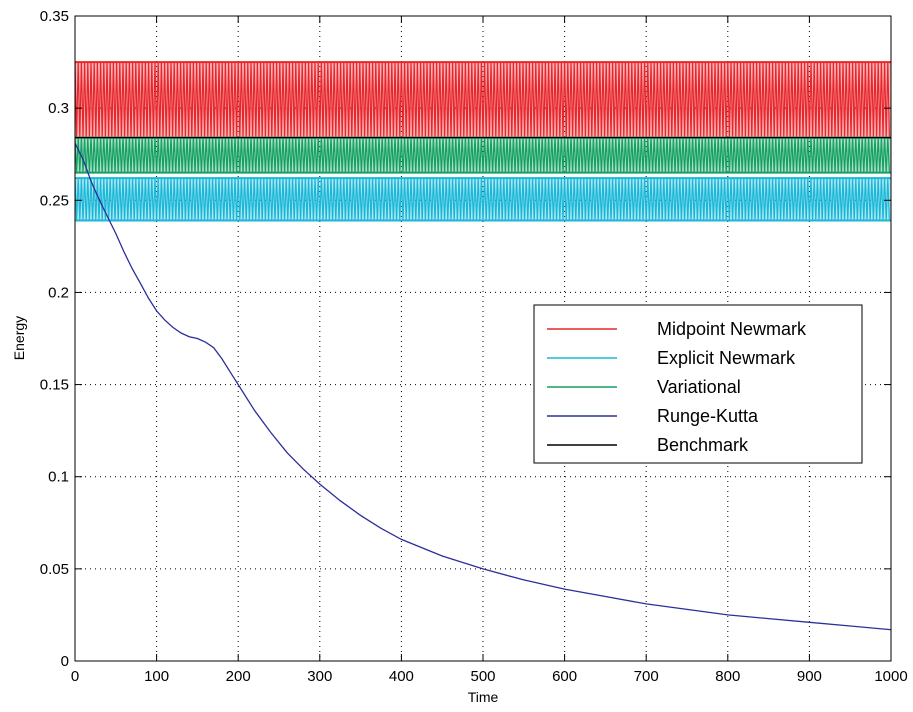  I want to click on y-tick-label: 0.1, so click(58, 477).